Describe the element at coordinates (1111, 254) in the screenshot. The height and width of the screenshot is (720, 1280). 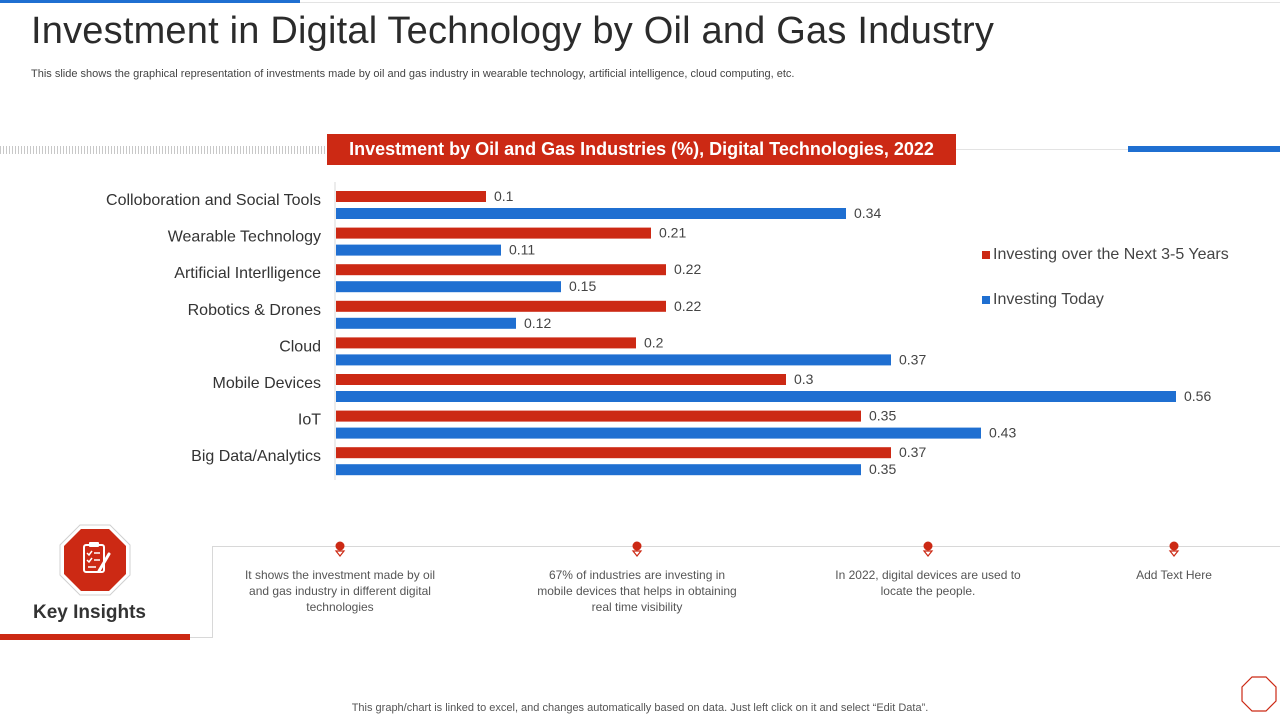
I see `legend-label: Investing over the Next 3-5 Years` at that location.